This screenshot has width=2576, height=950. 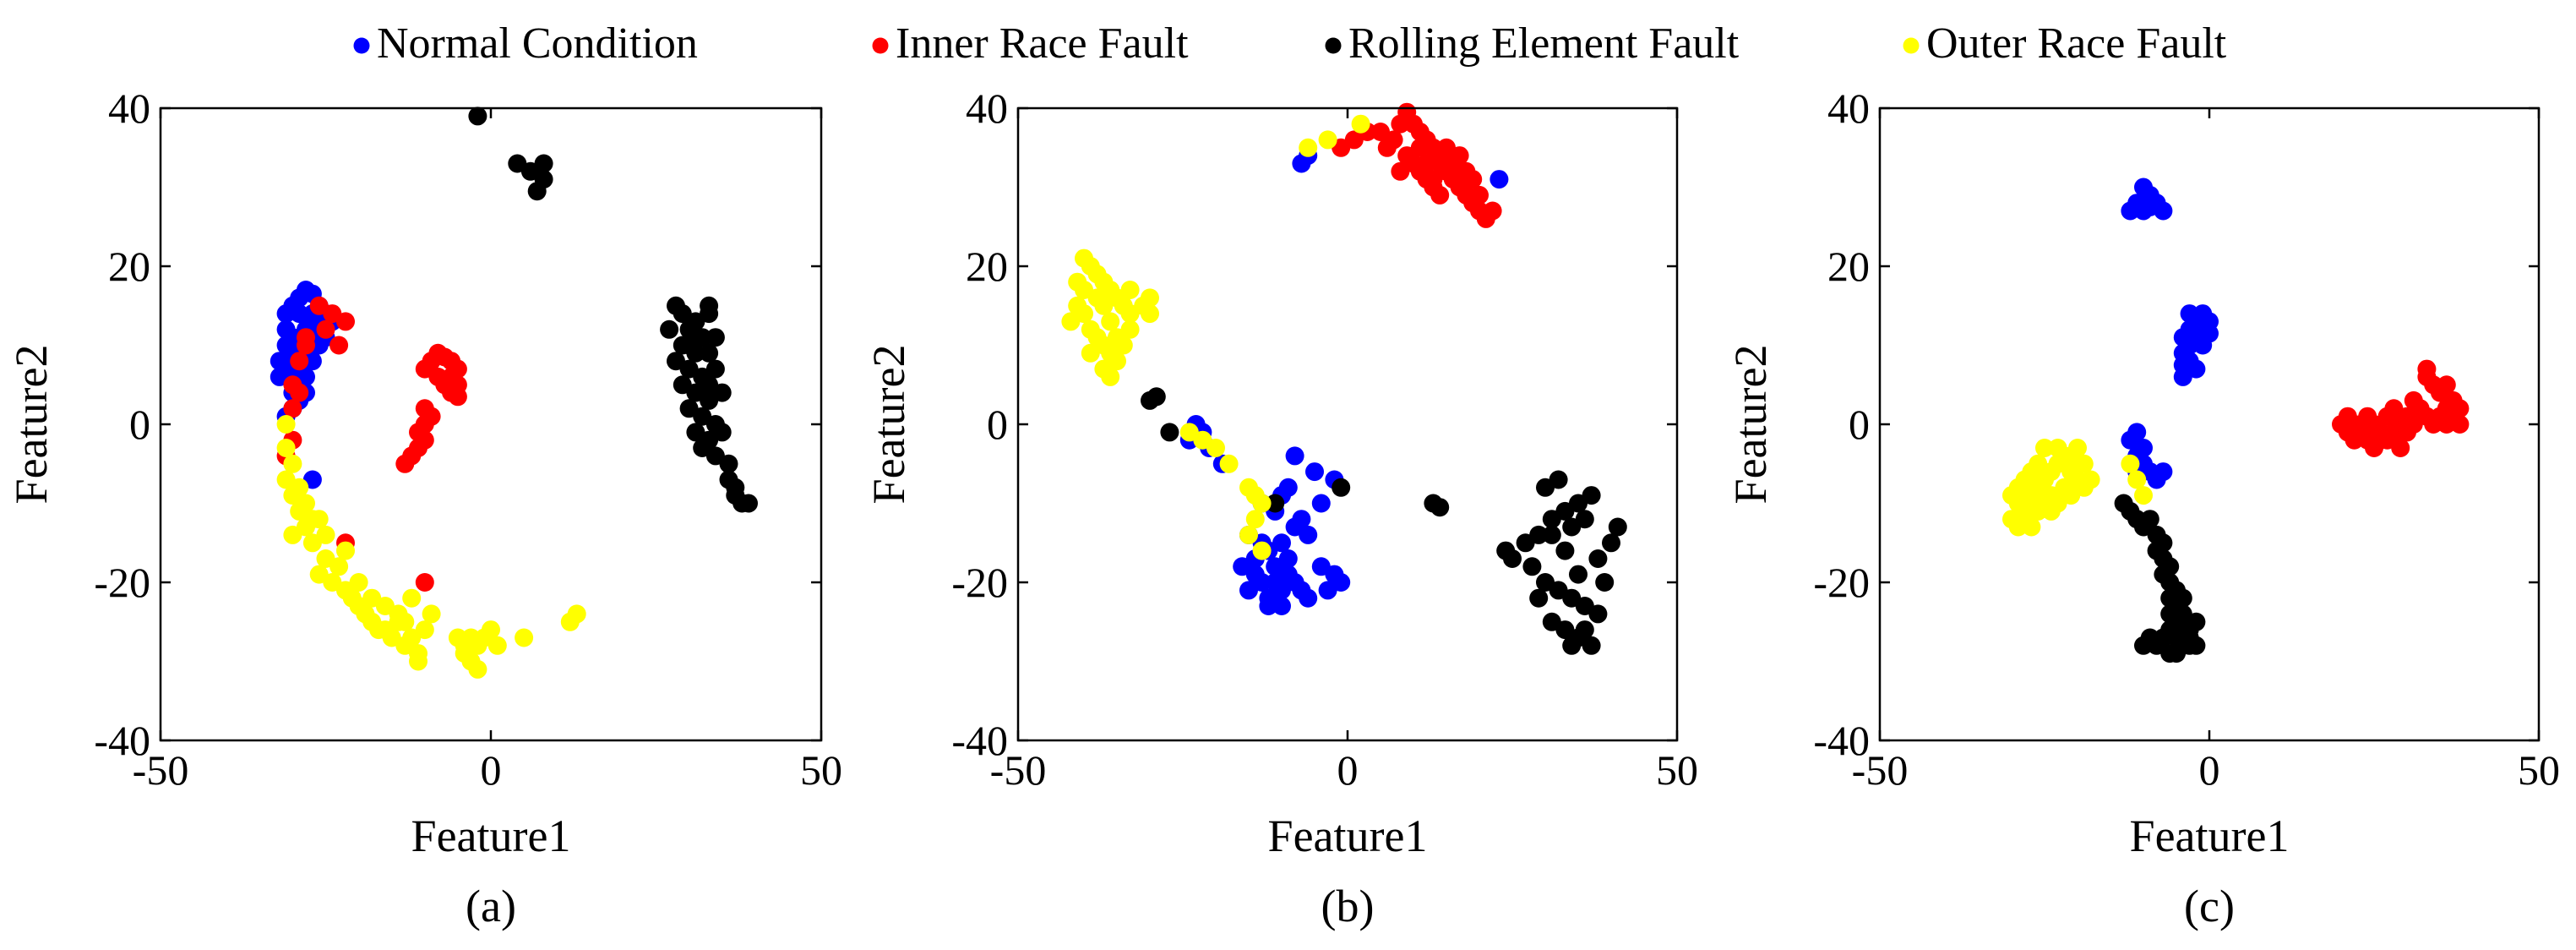 I want to click on y-tick-label: 0, so click(x=1859, y=424).